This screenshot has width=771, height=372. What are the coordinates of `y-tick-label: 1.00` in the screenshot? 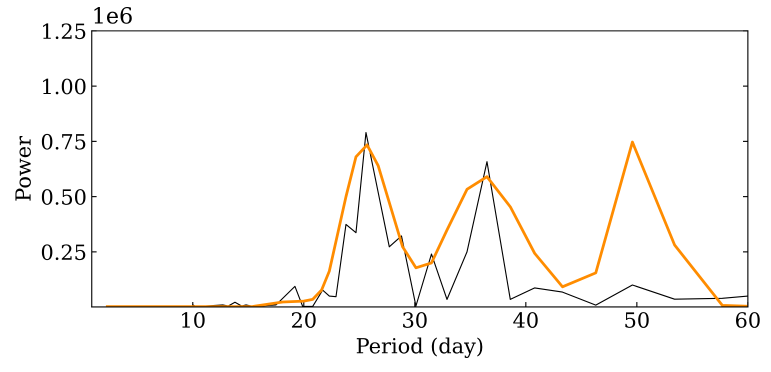 It's located at (64, 86).